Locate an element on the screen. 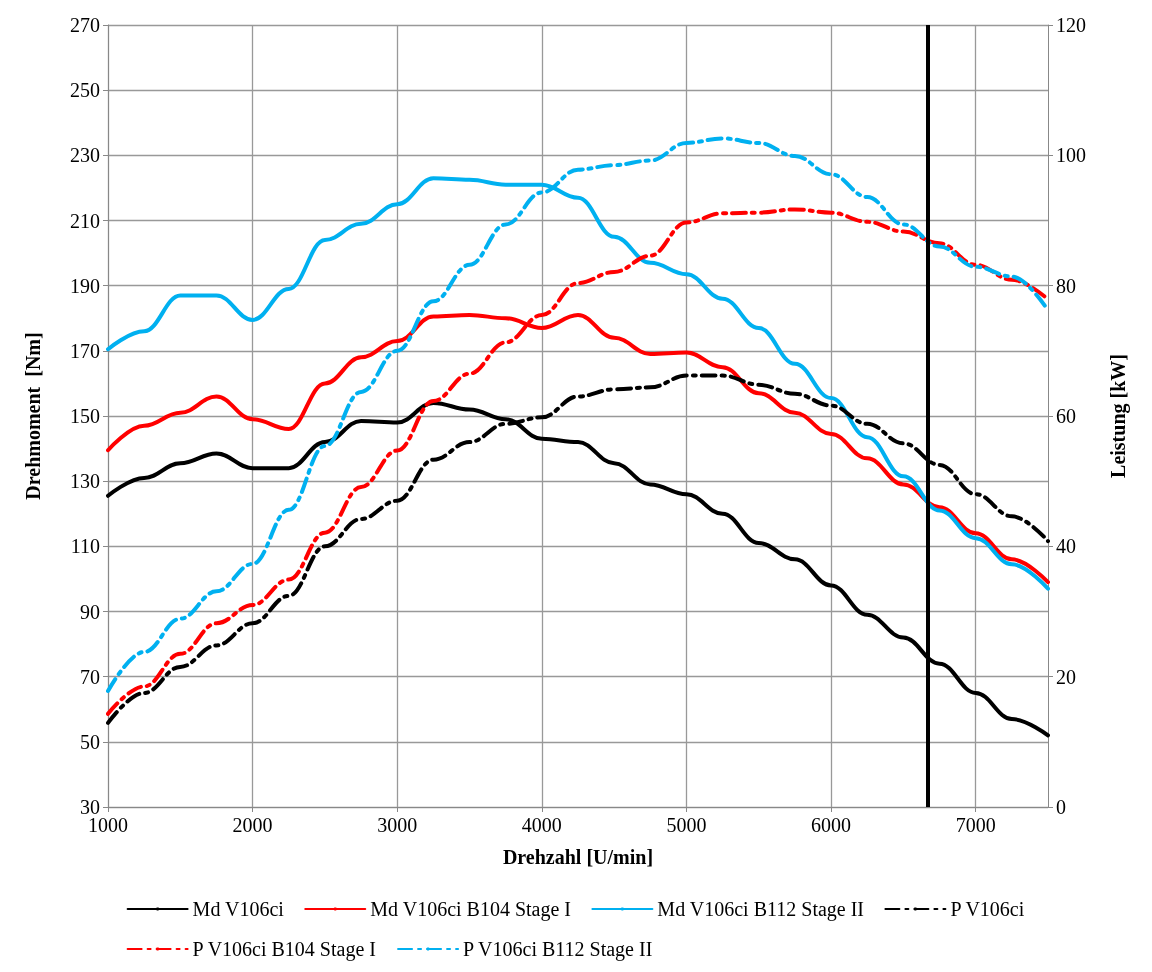 This screenshot has height=972, width=1152. y-tick-label: 130 is located at coordinates (85, 481).